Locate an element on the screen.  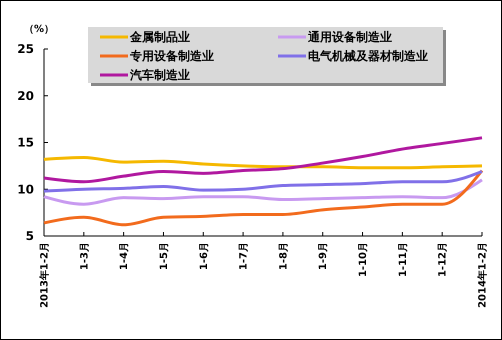
x-tick-label: 2013年1-2月 is located at coordinates (44, 275).